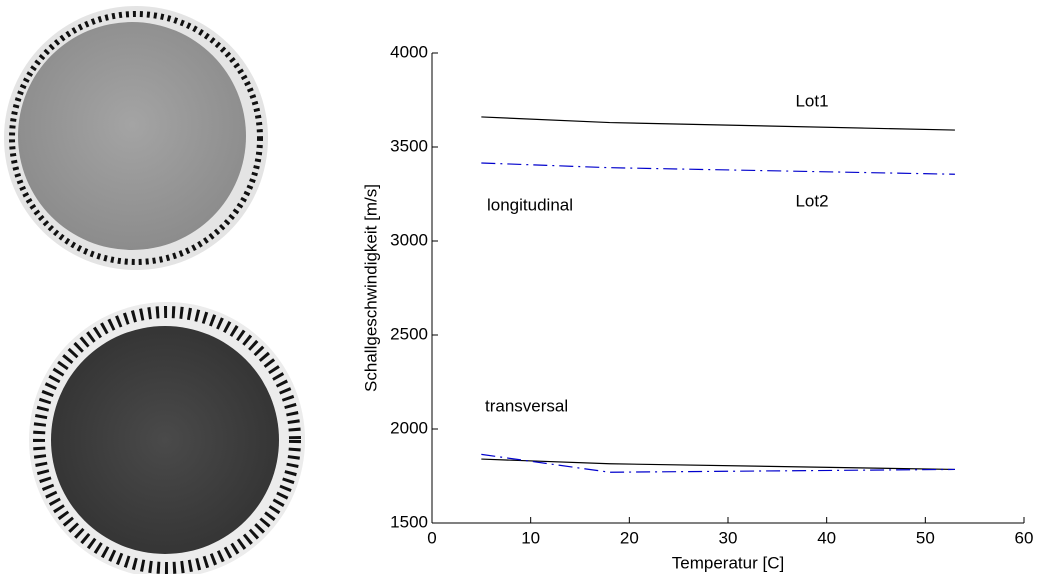  What do you see at coordinates (370, 288) in the screenshot?
I see `y-axis-label: Schallgeschwindigkeit [m/s]` at bounding box center [370, 288].